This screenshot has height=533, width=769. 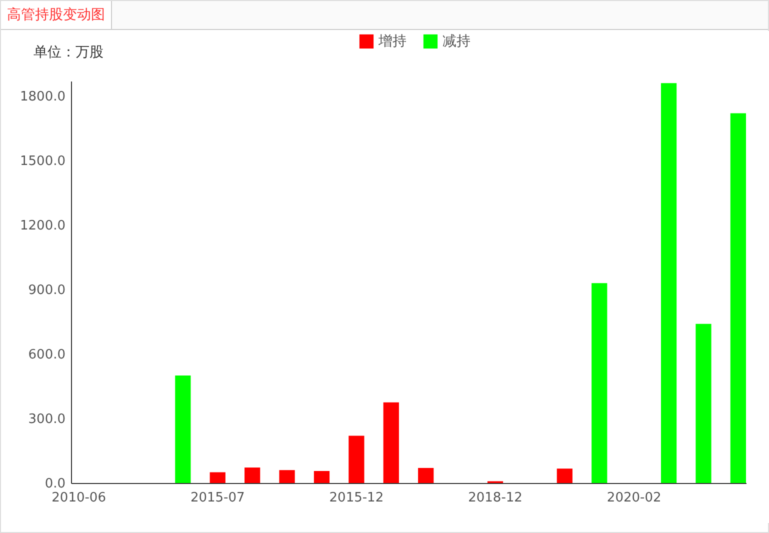 I want to click on y-tick-label: 1800.0, so click(x=43, y=97).